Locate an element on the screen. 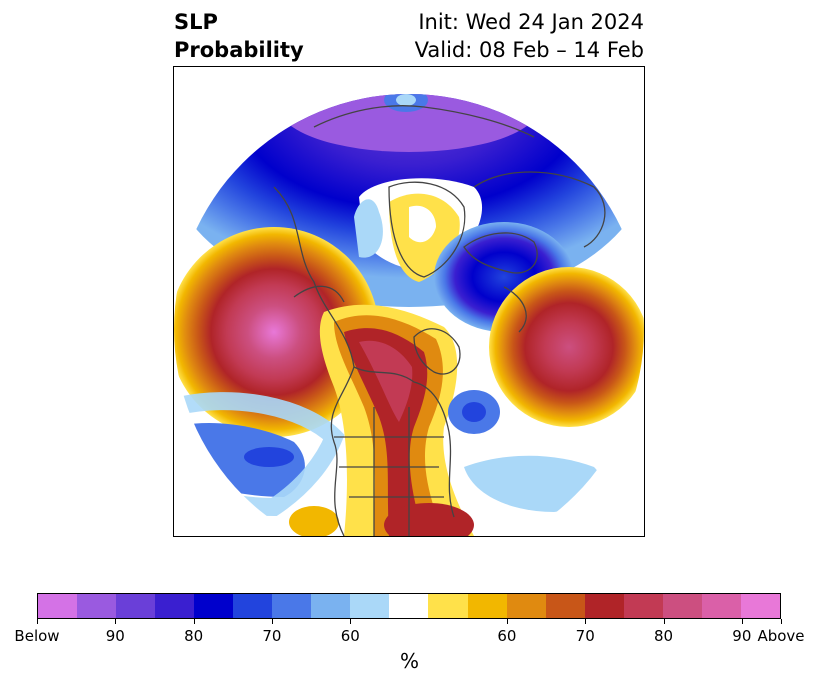 The width and height of the screenshot is (819, 686). colorbar-unit-label: % is located at coordinates (409, 661).